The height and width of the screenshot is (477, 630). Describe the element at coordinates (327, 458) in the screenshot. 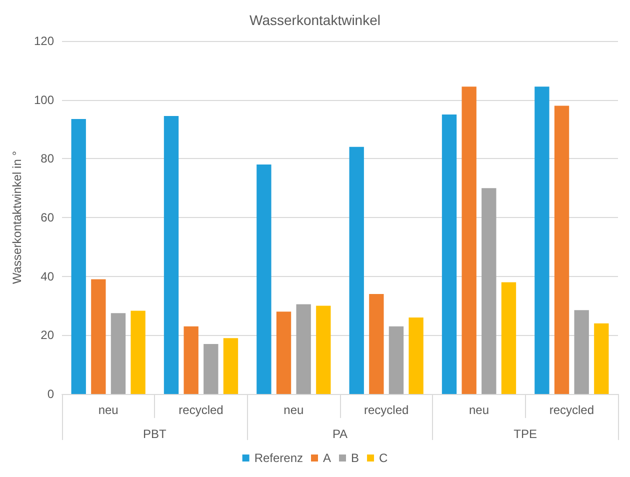

I see `legend-label: A` at that location.